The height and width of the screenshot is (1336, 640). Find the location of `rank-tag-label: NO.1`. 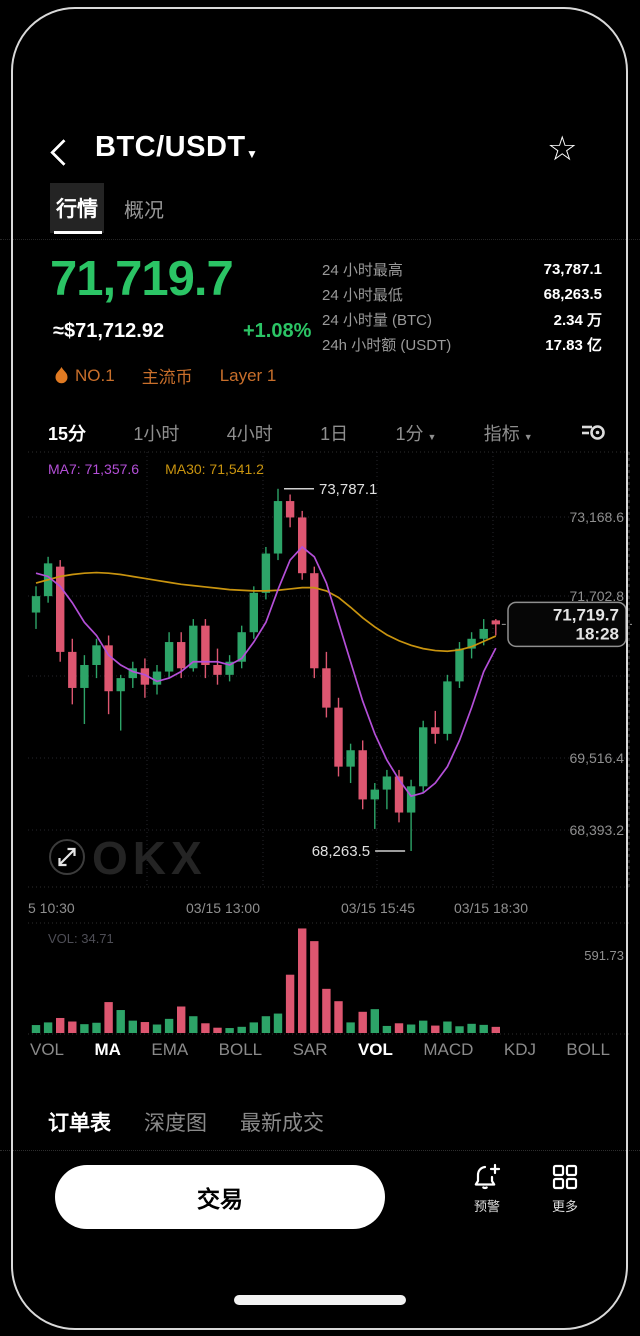

rank-tag-label: NO.1 is located at coordinates (95, 375).